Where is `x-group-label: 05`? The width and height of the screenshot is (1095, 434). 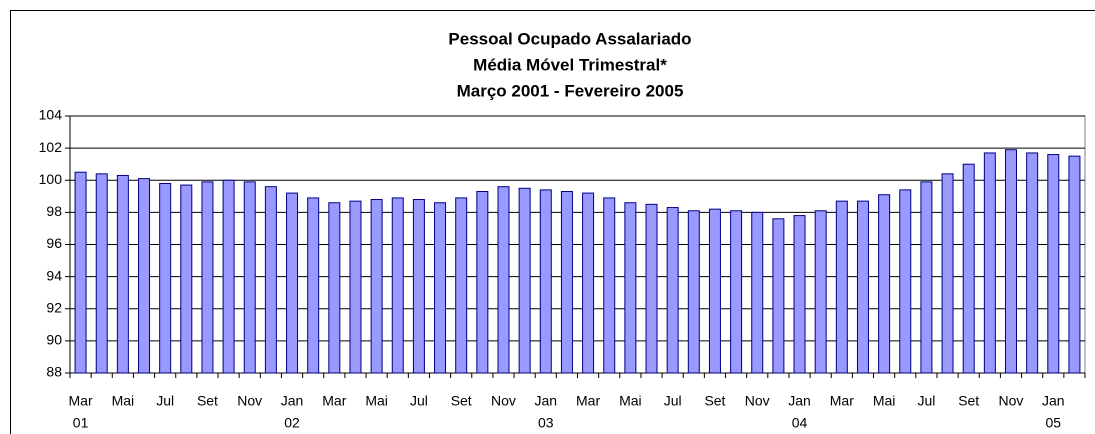
x-group-label: 05 is located at coordinates (1053, 423).